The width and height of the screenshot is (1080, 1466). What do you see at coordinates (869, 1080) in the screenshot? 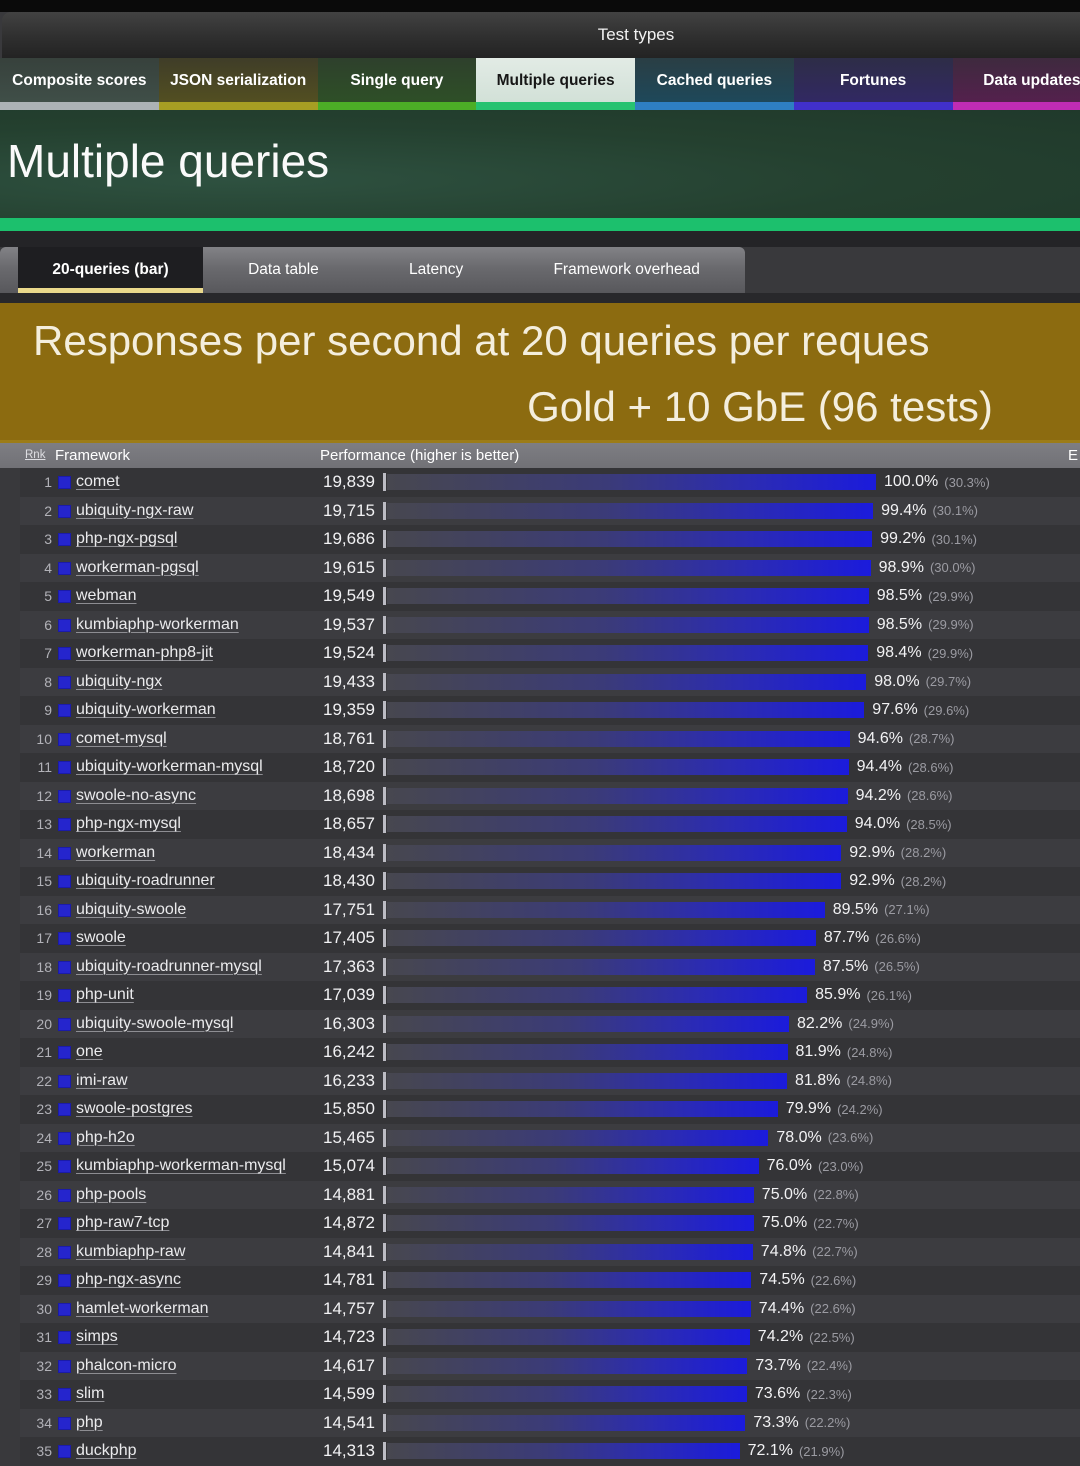
I see `share-label: (24.8%)` at bounding box center [869, 1080].